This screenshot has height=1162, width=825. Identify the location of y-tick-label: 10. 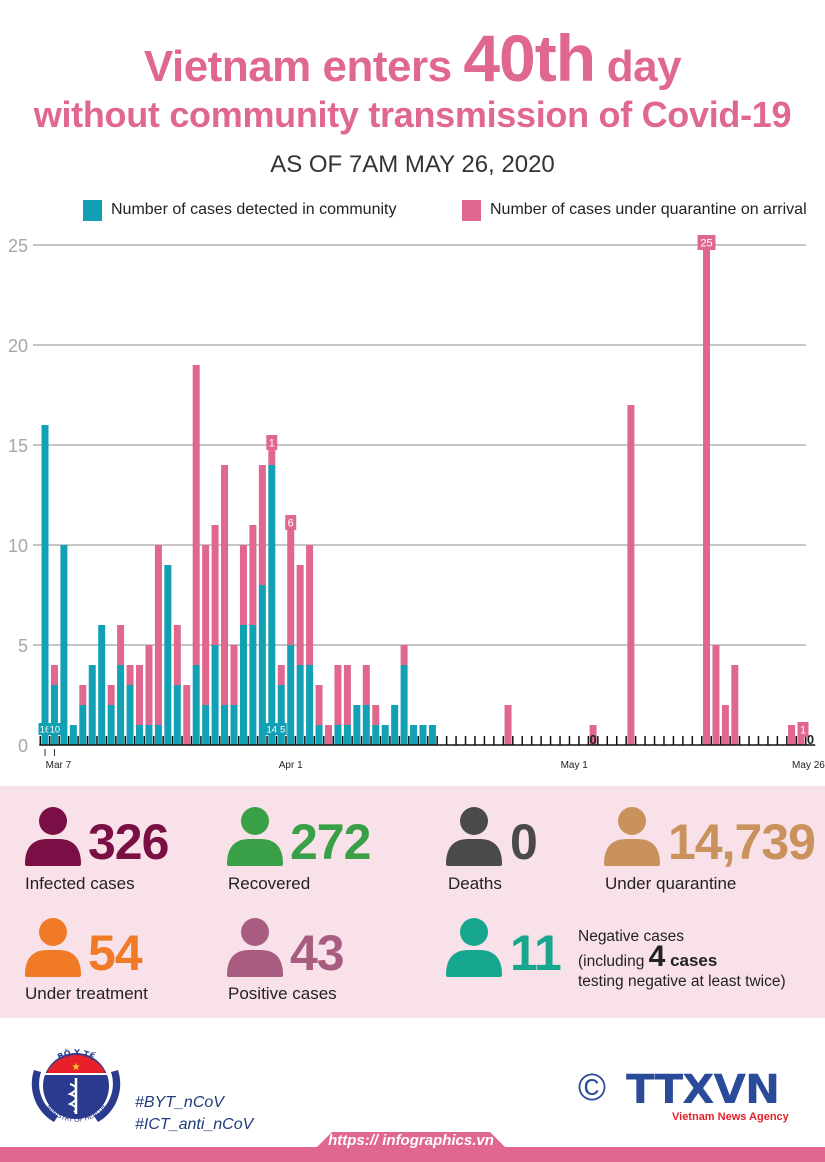
(18, 546).